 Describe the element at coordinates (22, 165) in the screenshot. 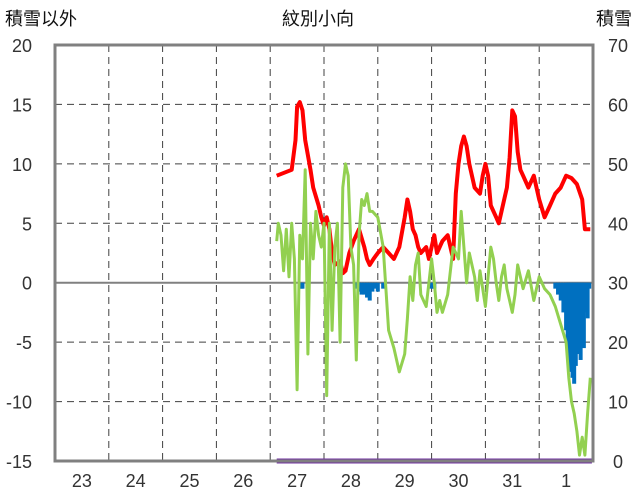

I see `y-left-tick-label: 10` at that location.